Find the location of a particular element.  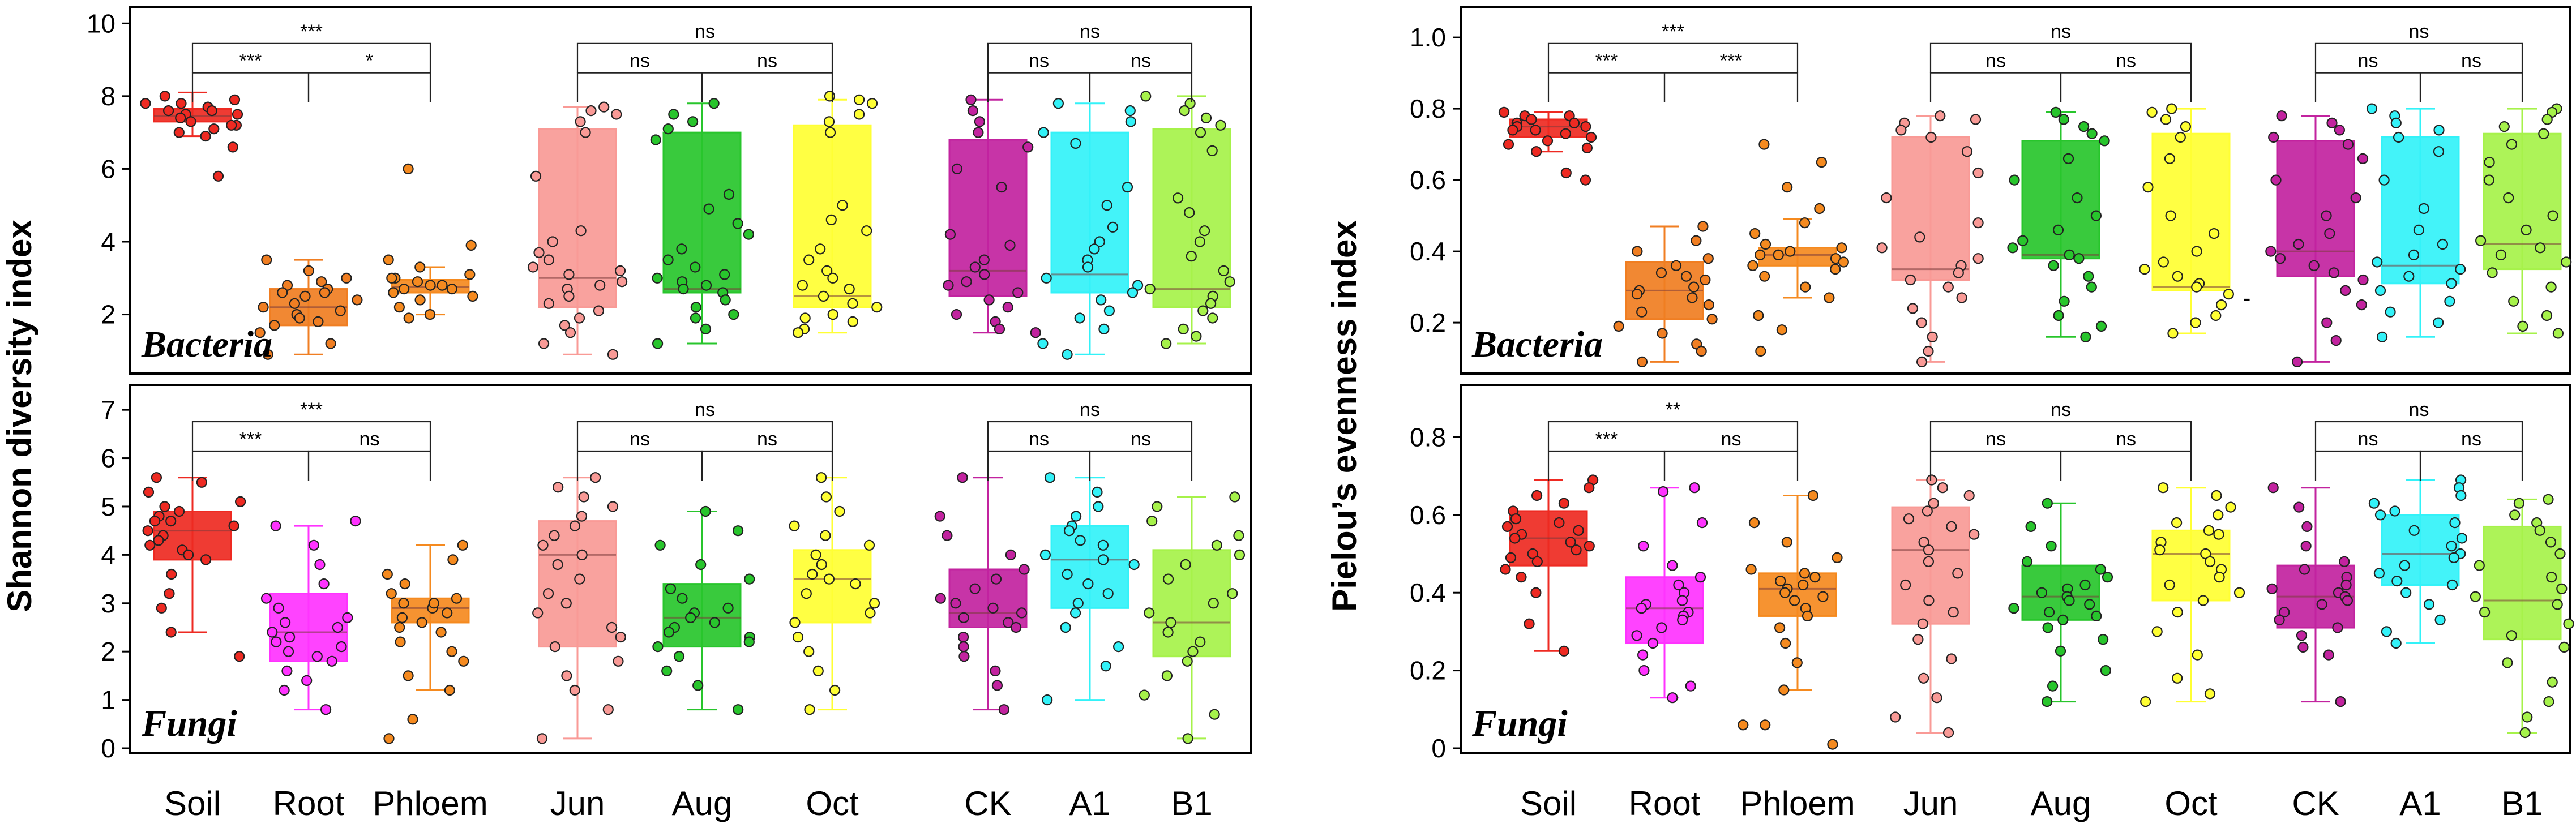

y-tick-label: 1 is located at coordinates (108, 700).